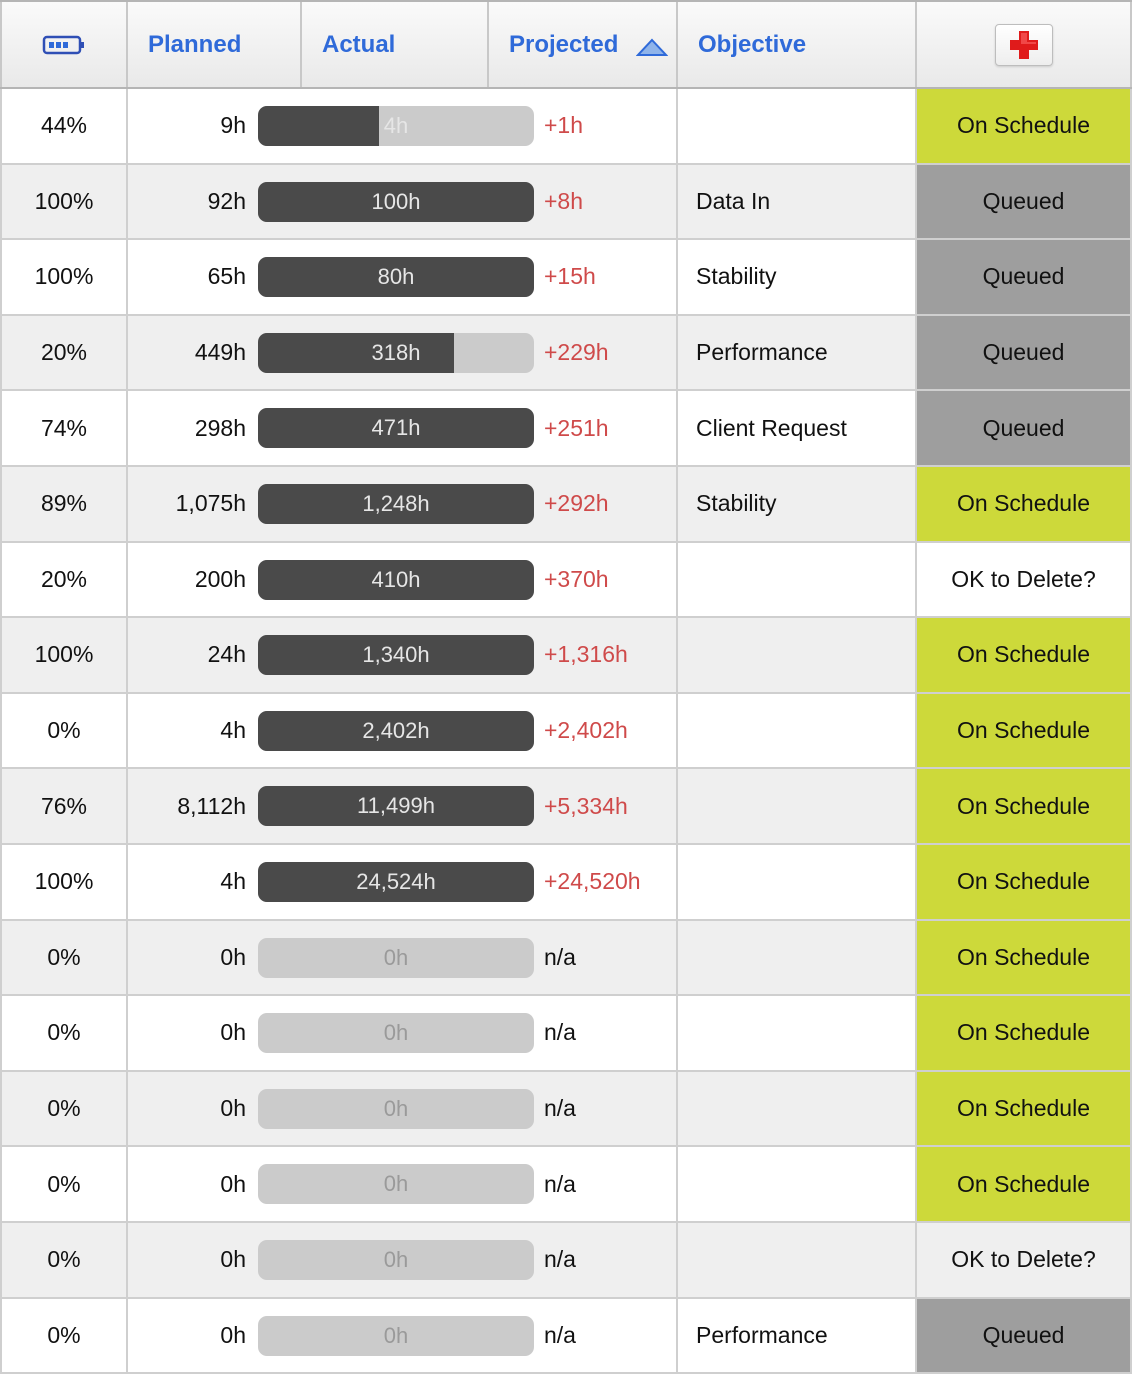 The width and height of the screenshot is (1132, 1380). I want to click on planned-hours: 449h, so click(220, 352).